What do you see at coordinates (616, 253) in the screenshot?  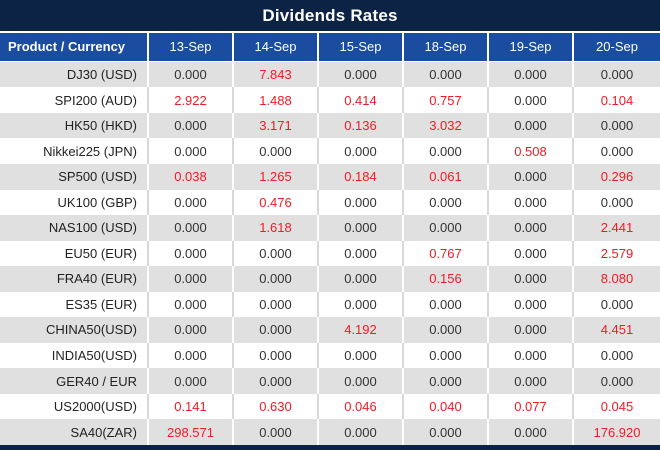 I see `value-cell: 2.579` at bounding box center [616, 253].